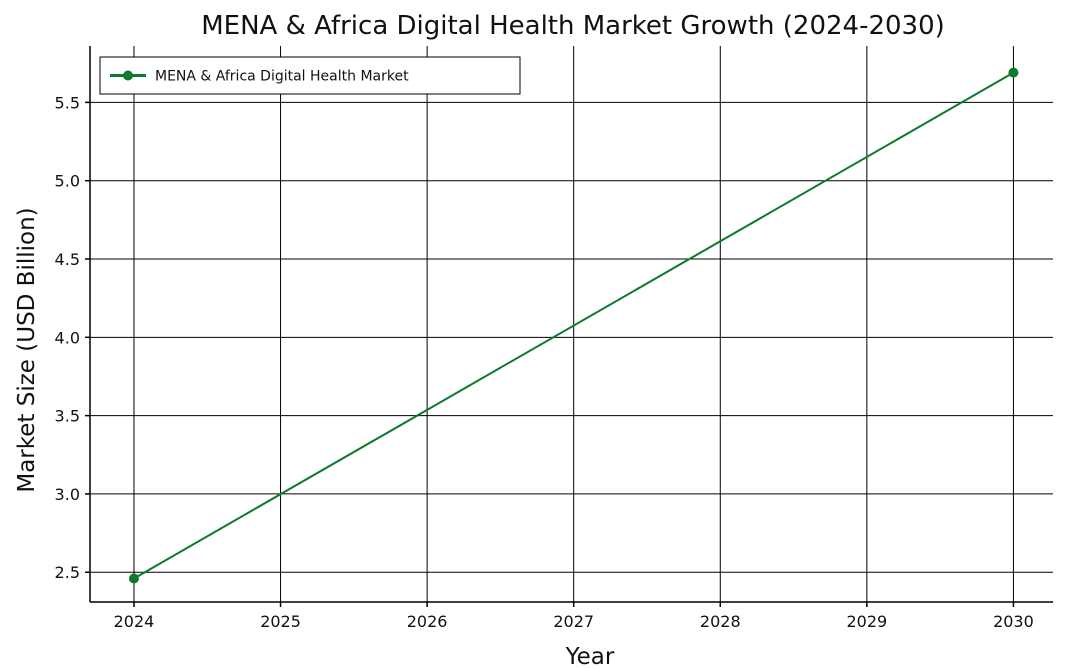 This screenshot has height=669, width=1081. What do you see at coordinates (590, 656) in the screenshot?
I see `x-axis-label: Year` at bounding box center [590, 656].